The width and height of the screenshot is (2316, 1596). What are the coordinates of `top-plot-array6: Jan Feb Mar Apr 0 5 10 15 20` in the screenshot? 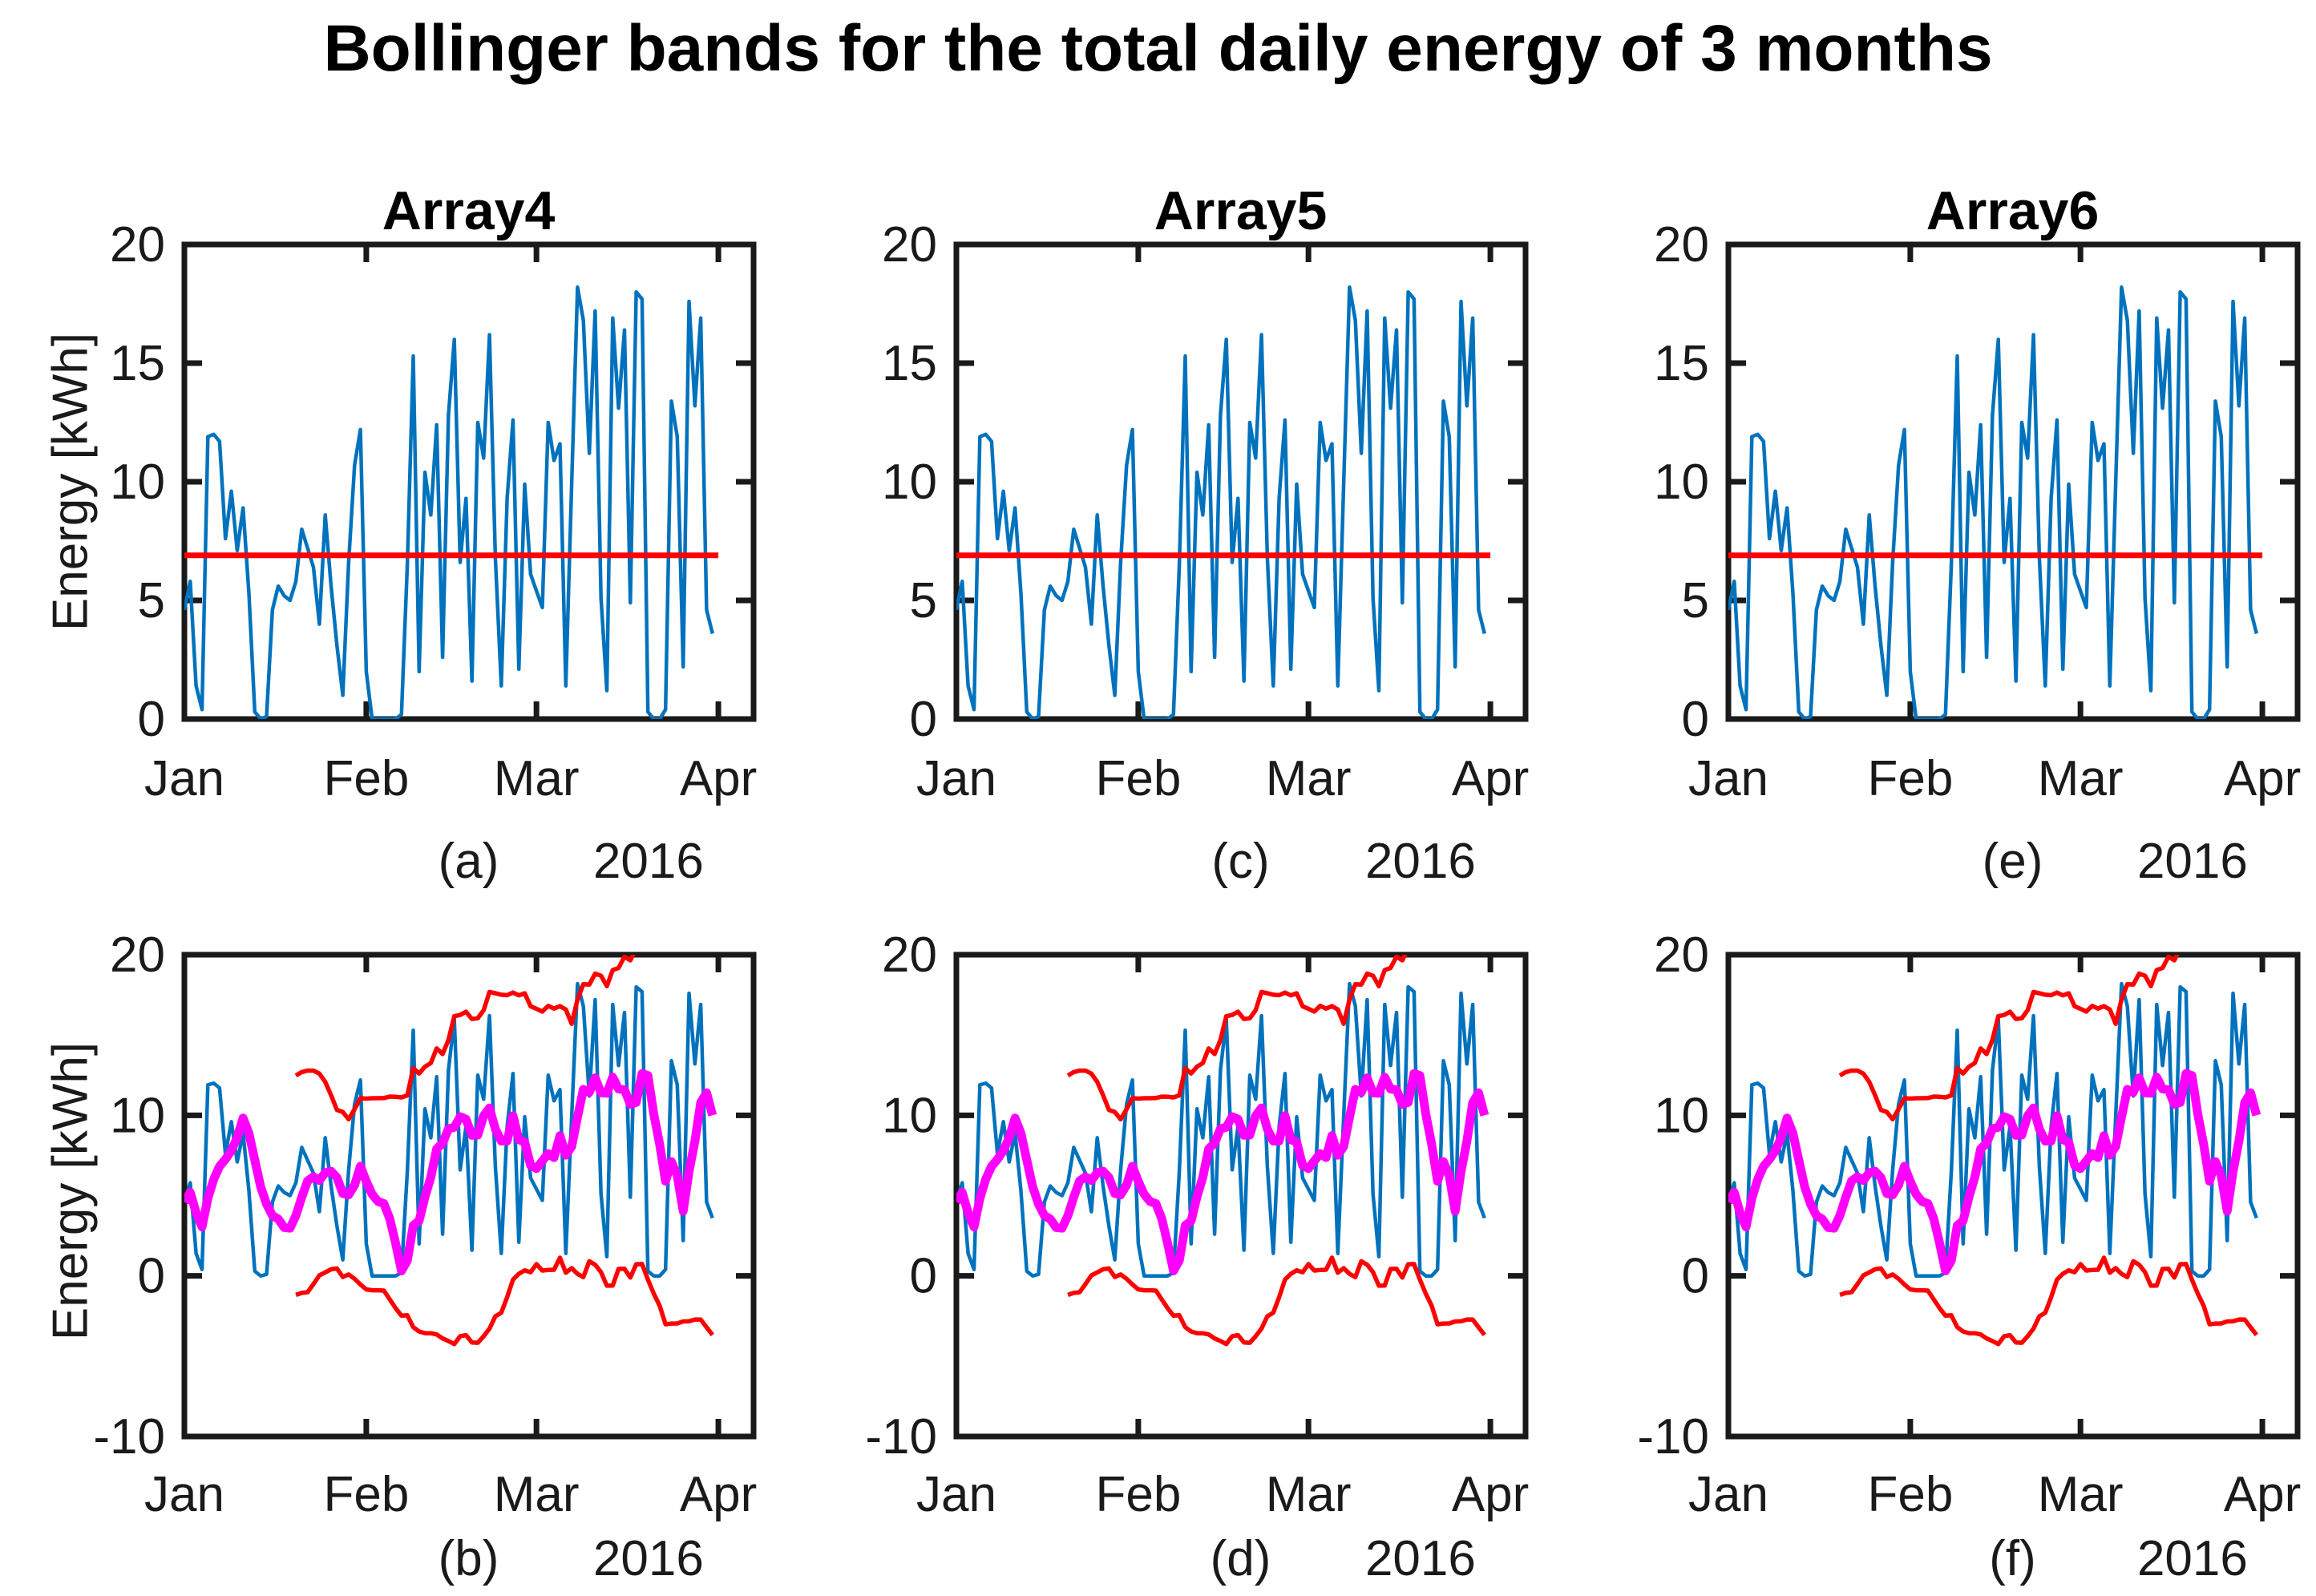 It's located at (1977, 511).